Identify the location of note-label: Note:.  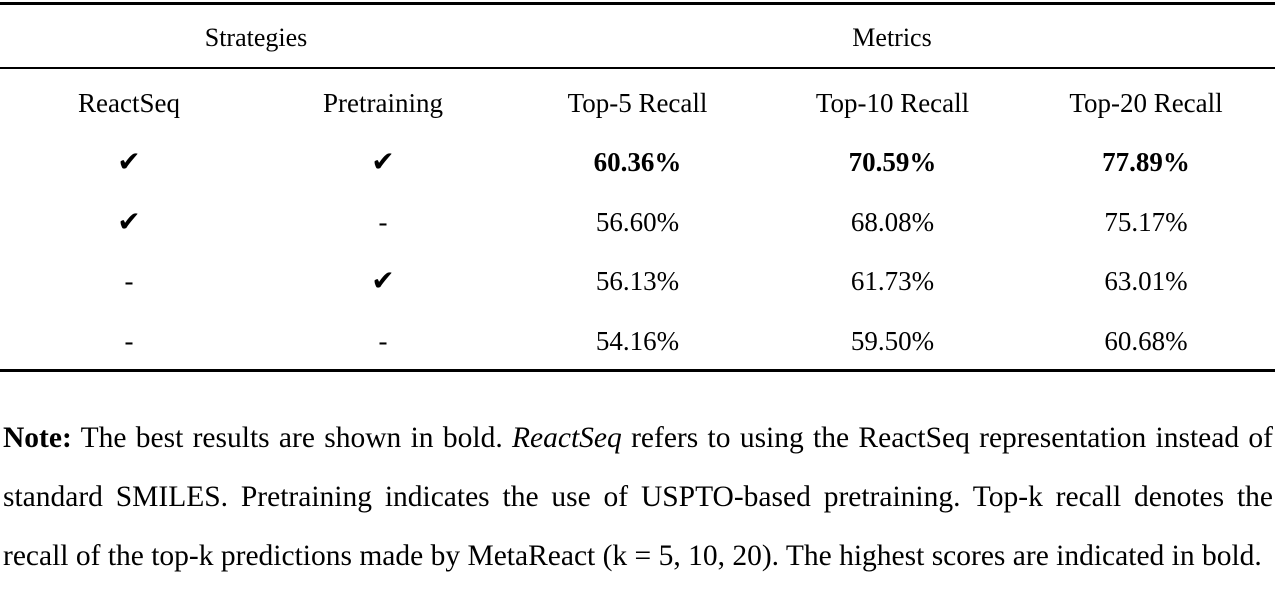
(37, 437).